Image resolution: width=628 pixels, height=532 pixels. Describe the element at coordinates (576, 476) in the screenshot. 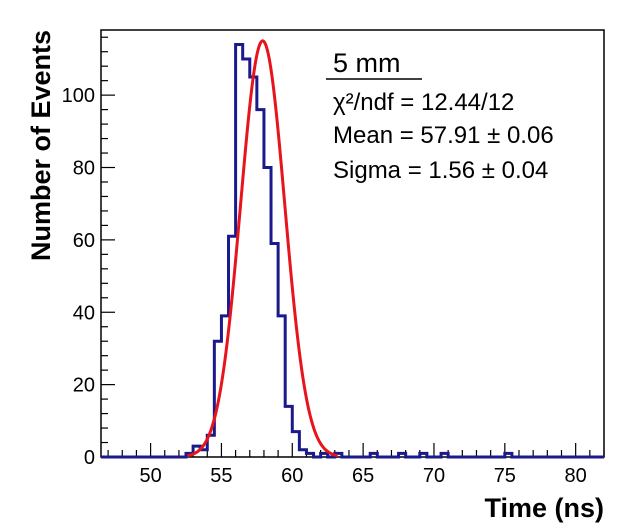

I see `x-tick-label: 80` at that location.